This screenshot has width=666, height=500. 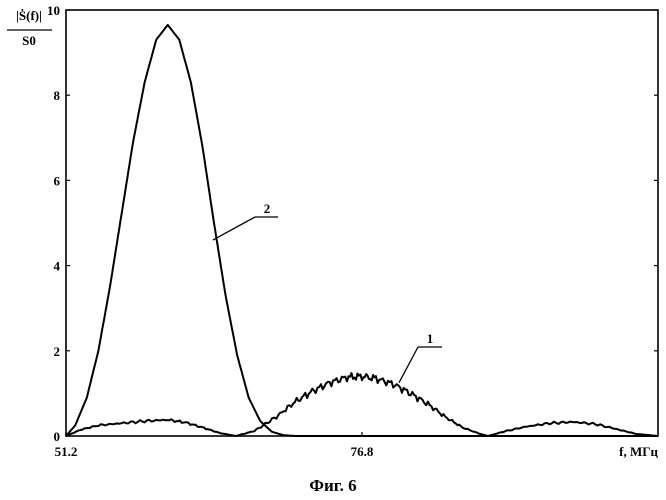 I want to click on y-tick-label: 10, so click(x=53, y=10).